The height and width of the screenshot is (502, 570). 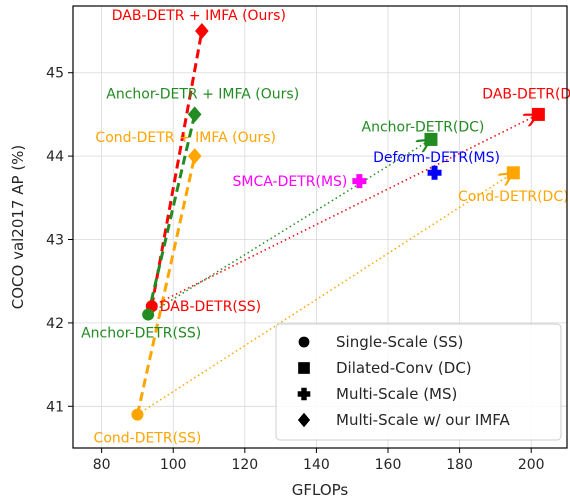 I want to click on label-dab-ss: DAB-DETR(SS), so click(x=210, y=307).